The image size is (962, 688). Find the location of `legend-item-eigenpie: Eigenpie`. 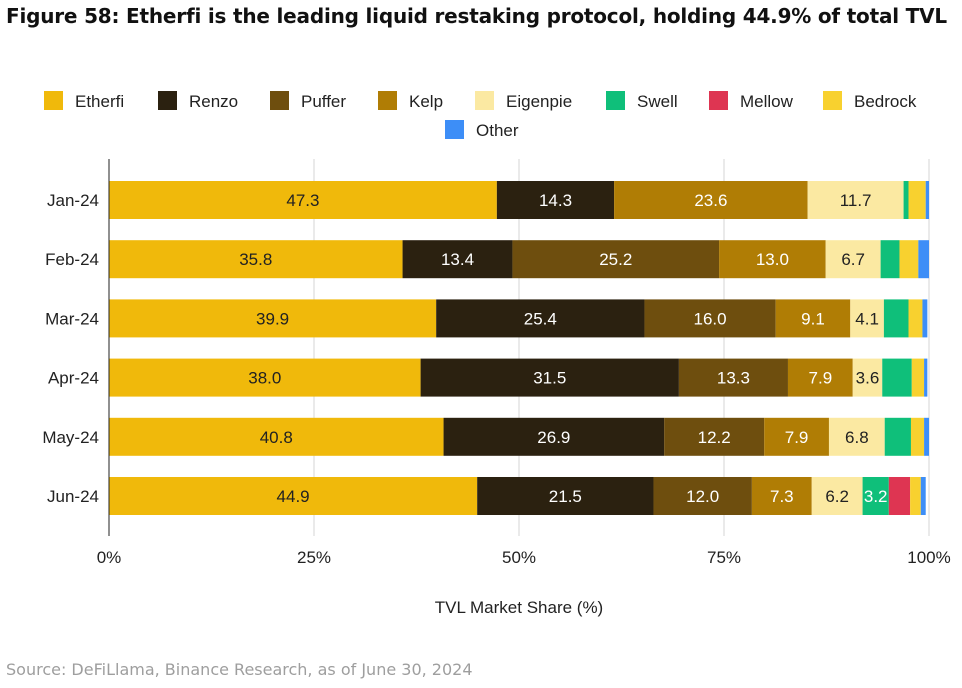

legend-item-eigenpie: Eigenpie is located at coordinates (523, 101).